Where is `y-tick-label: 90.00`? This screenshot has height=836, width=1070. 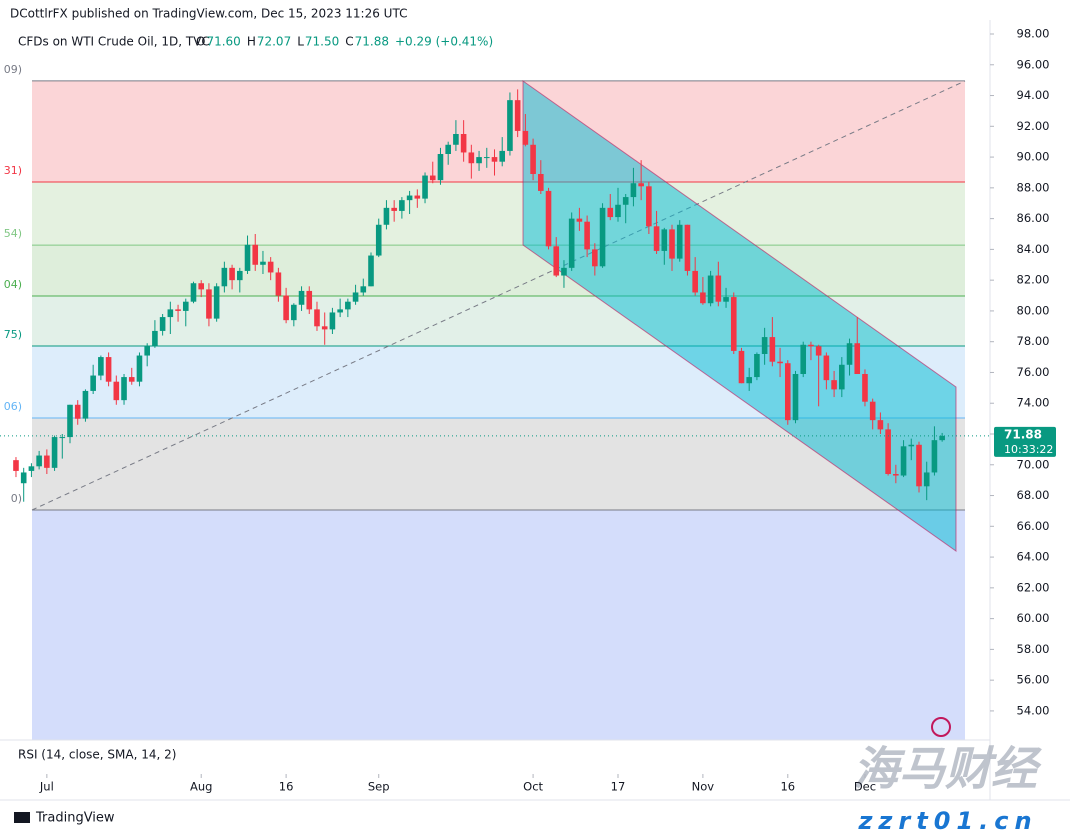
y-tick-label: 90.00 is located at coordinates (1033, 157).